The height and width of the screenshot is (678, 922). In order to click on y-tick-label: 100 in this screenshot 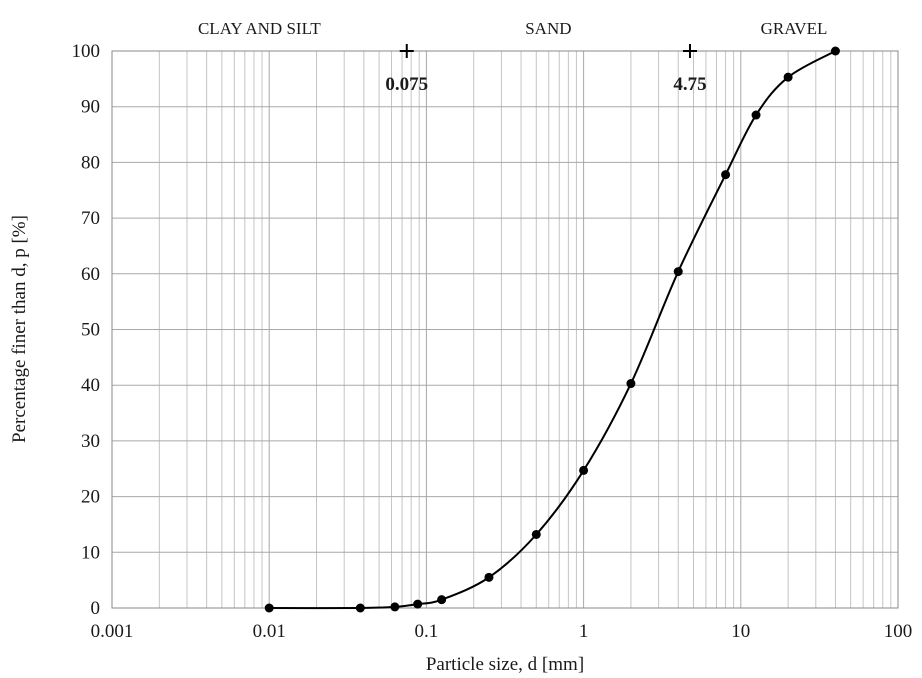, I will do `click(86, 51)`.